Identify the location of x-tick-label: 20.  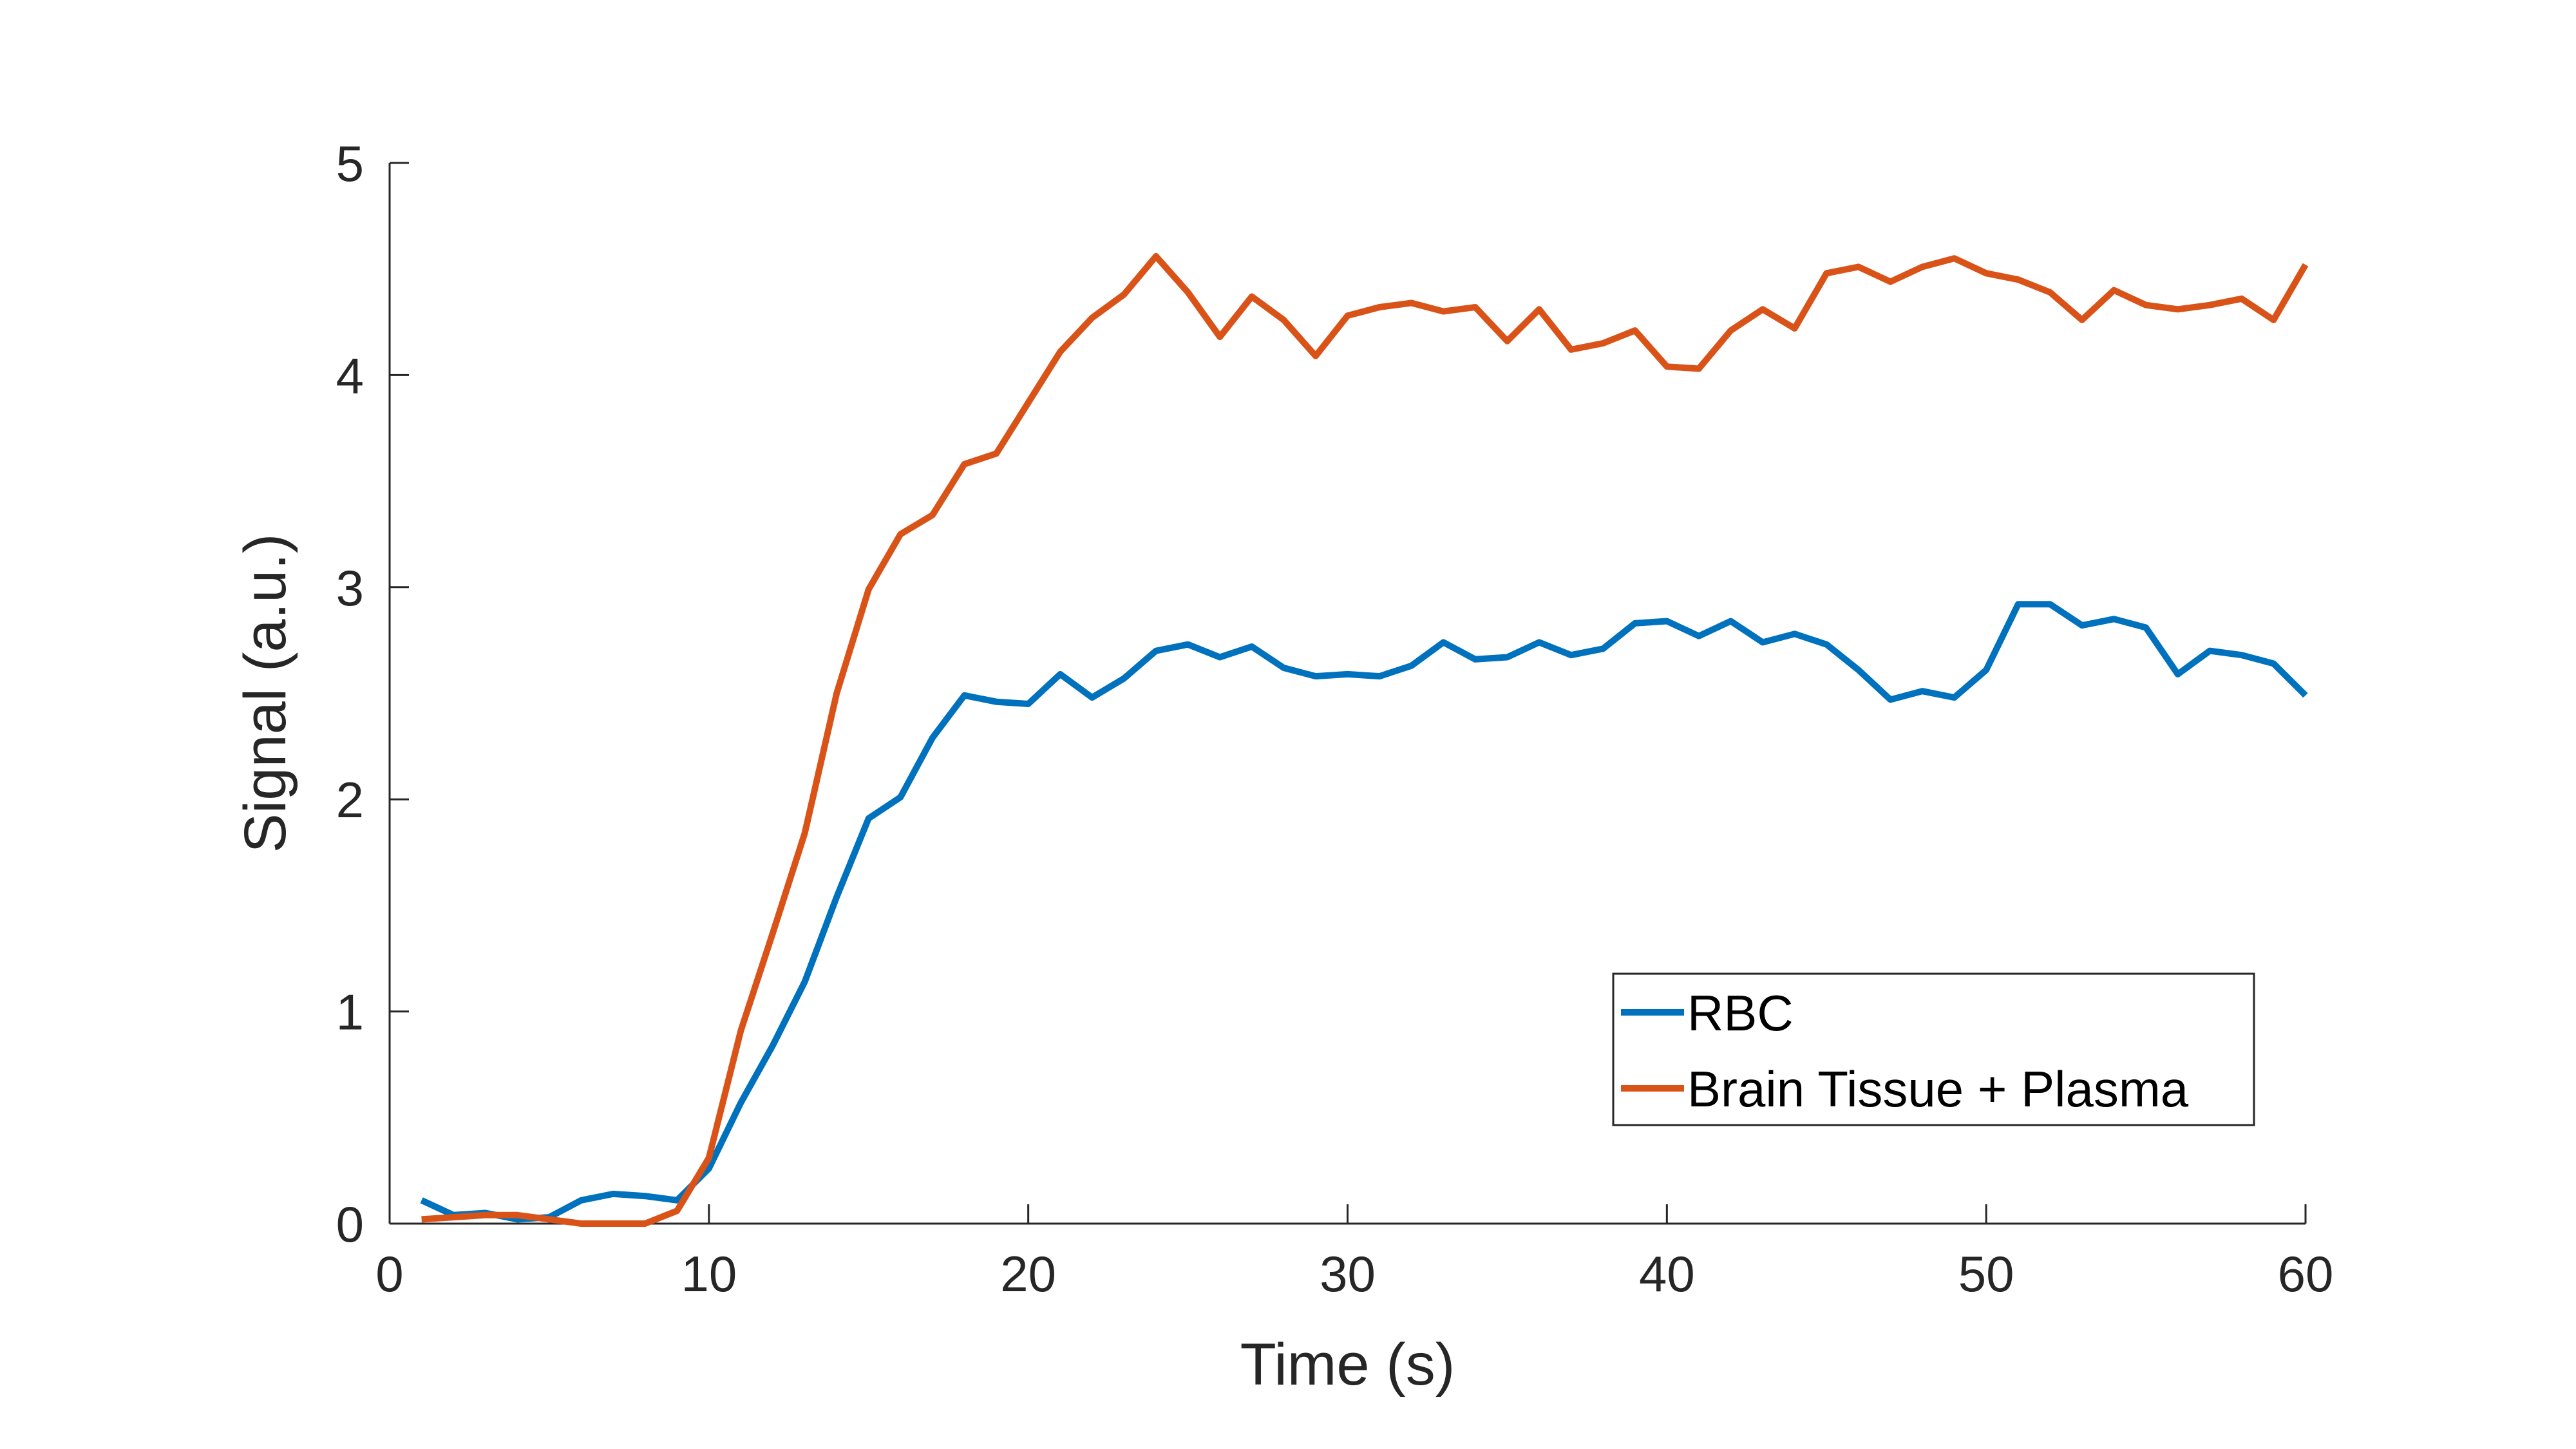
(1028, 1273).